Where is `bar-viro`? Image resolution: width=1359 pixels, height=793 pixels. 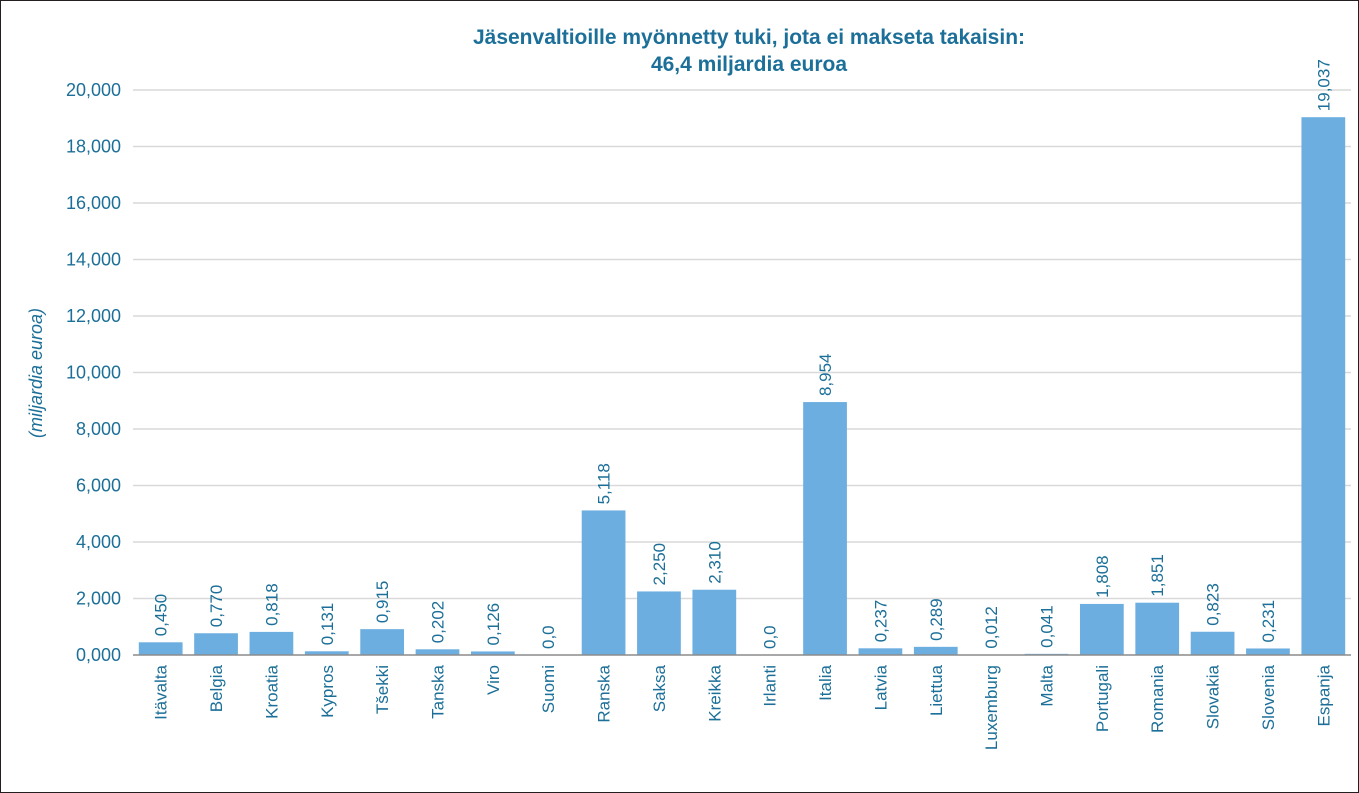 bar-viro is located at coordinates (492, 653).